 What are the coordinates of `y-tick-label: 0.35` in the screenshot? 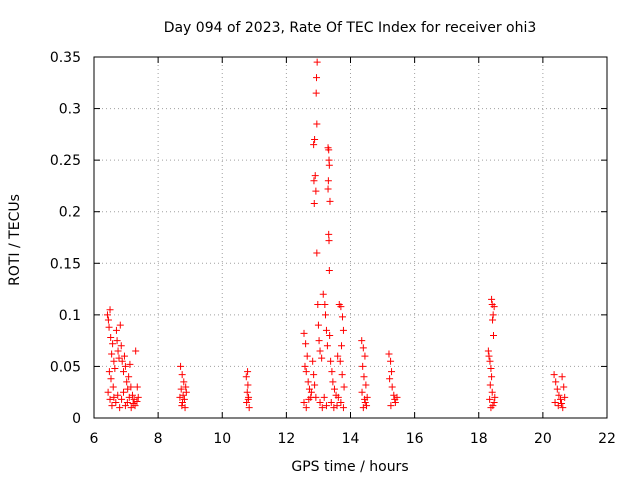 It's located at (65, 58).